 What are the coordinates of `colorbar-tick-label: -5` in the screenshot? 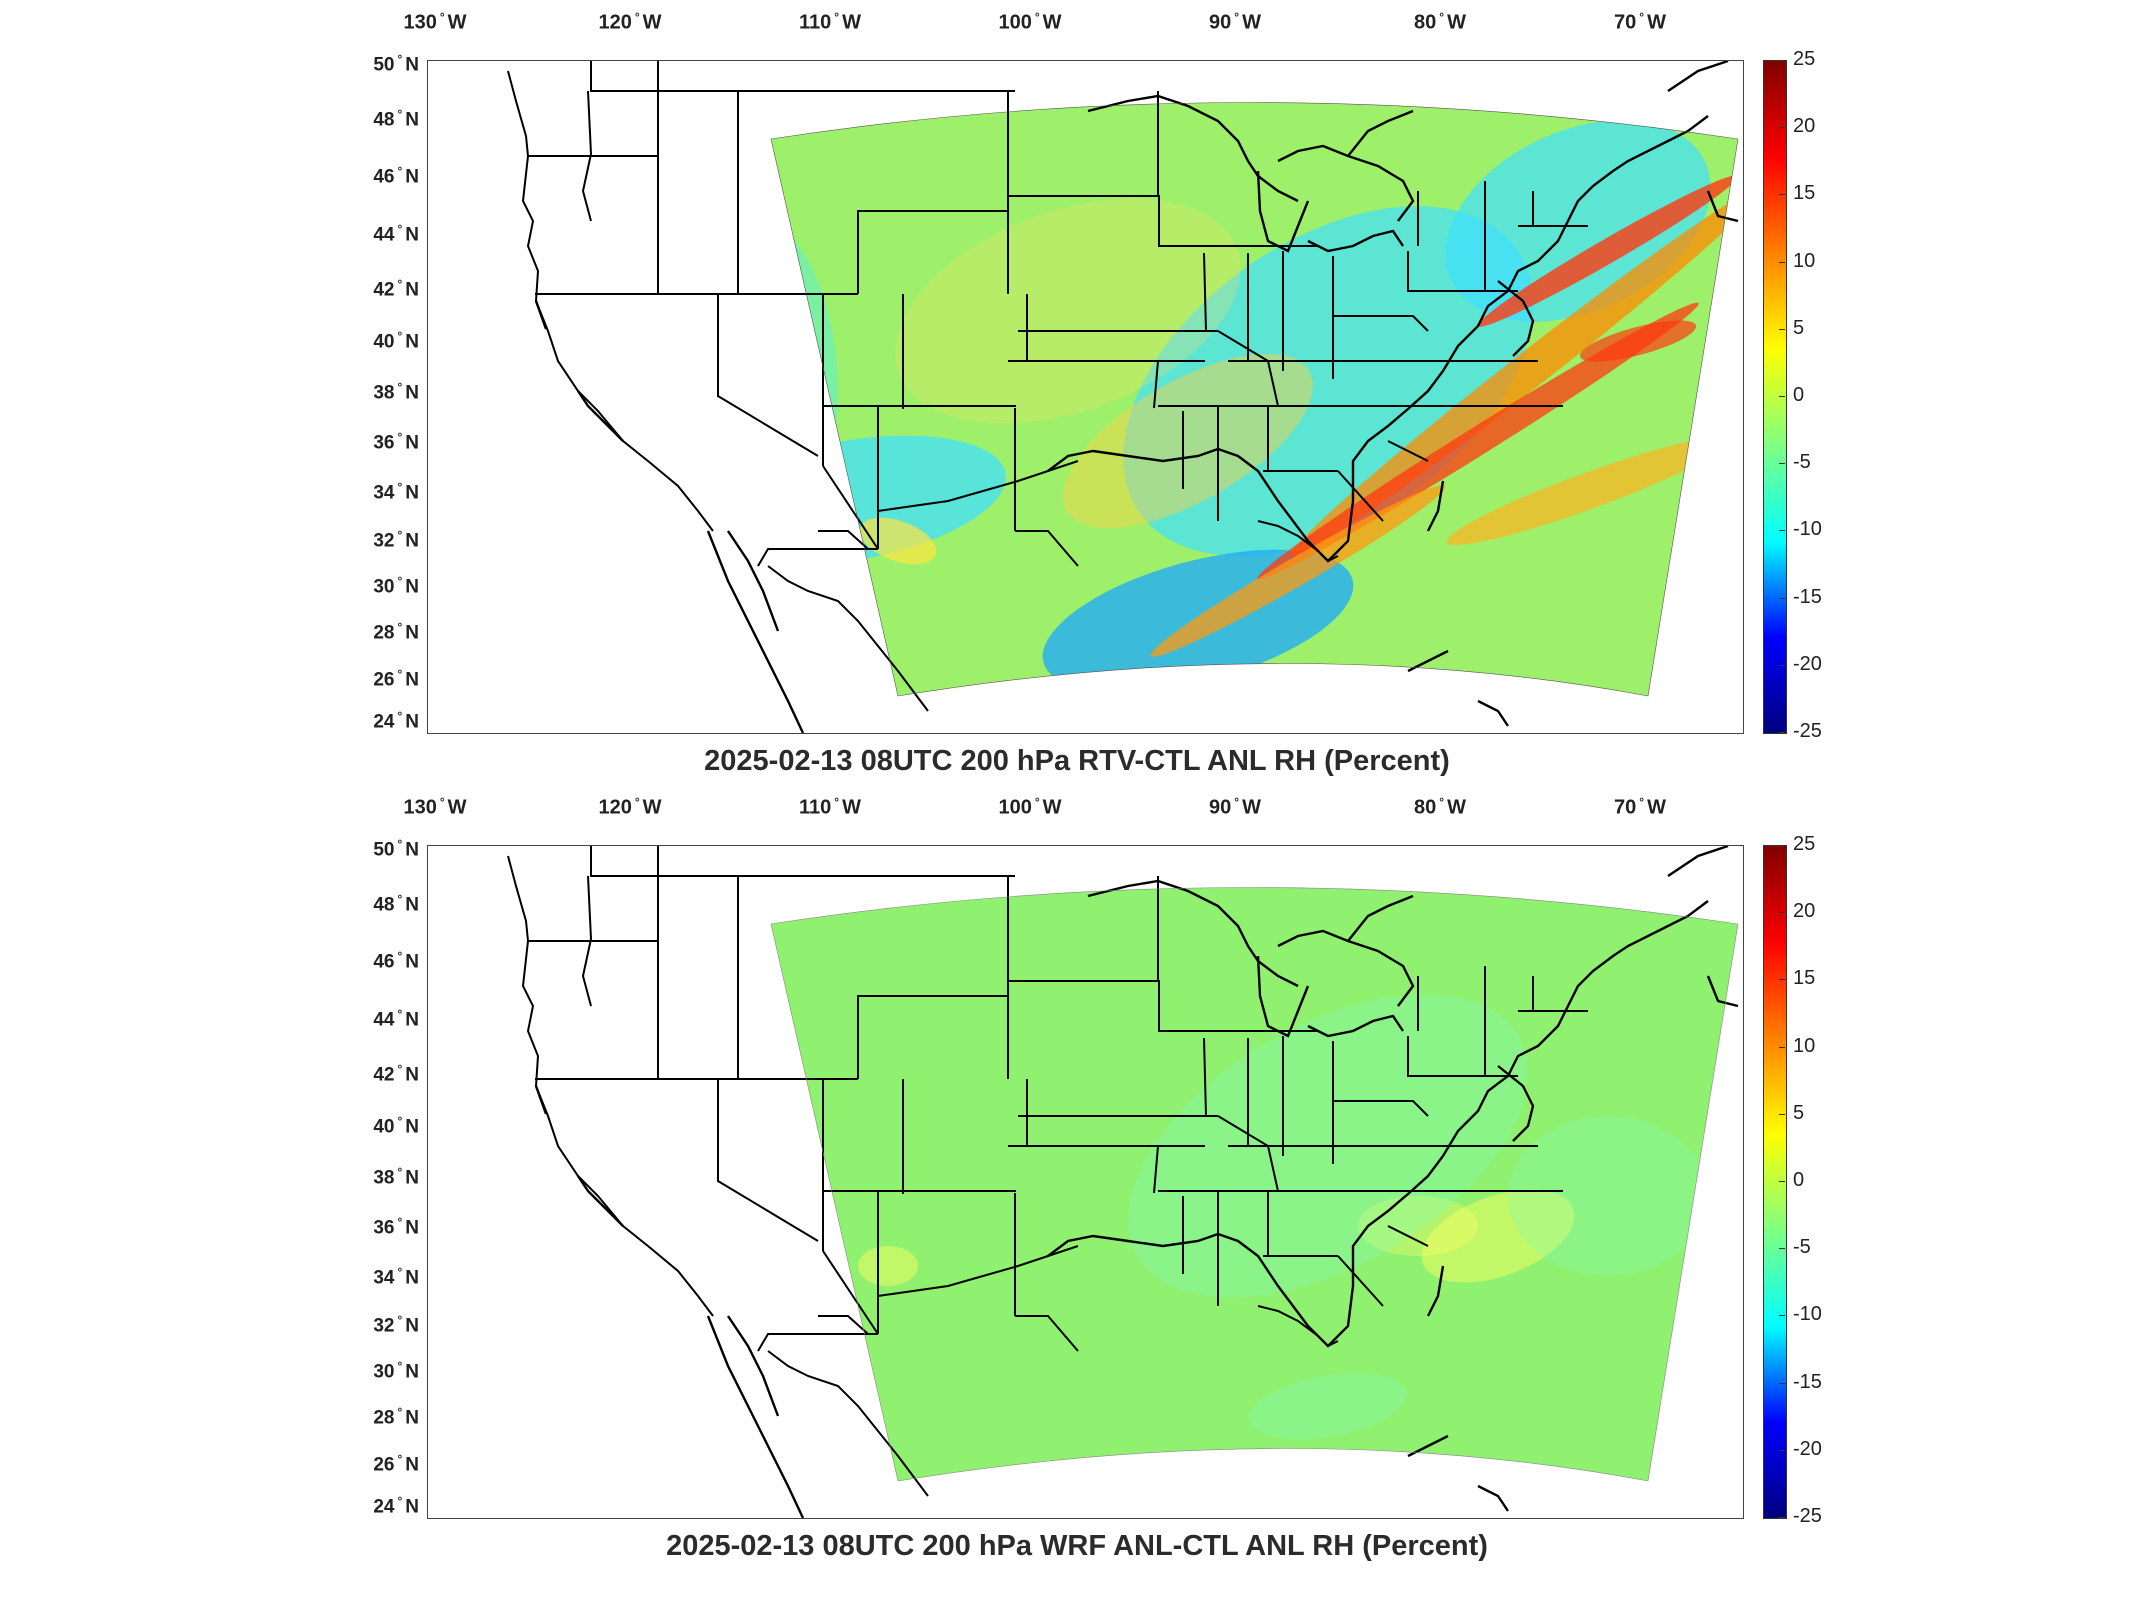 It's located at (1802, 1247).